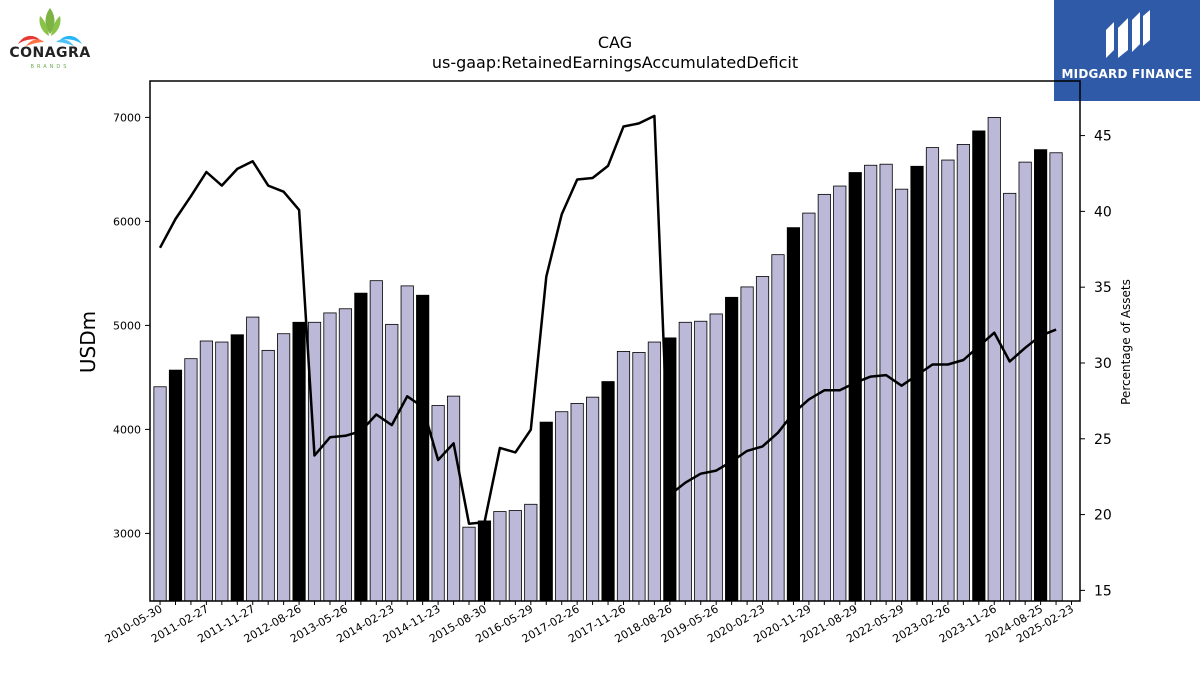  What do you see at coordinates (1103, 516) in the screenshot?
I see `y2-tick-label: 20` at bounding box center [1103, 516].